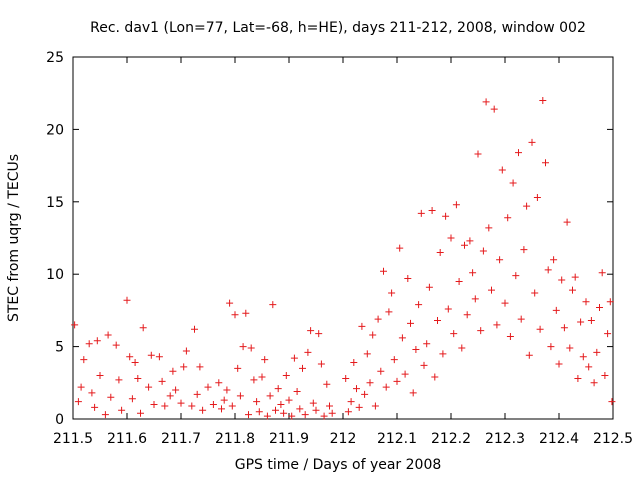 The height and width of the screenshot is (480, 640). I want to click on y-axis-title: STEC from uqrg / TECUs, so click(14, 238).